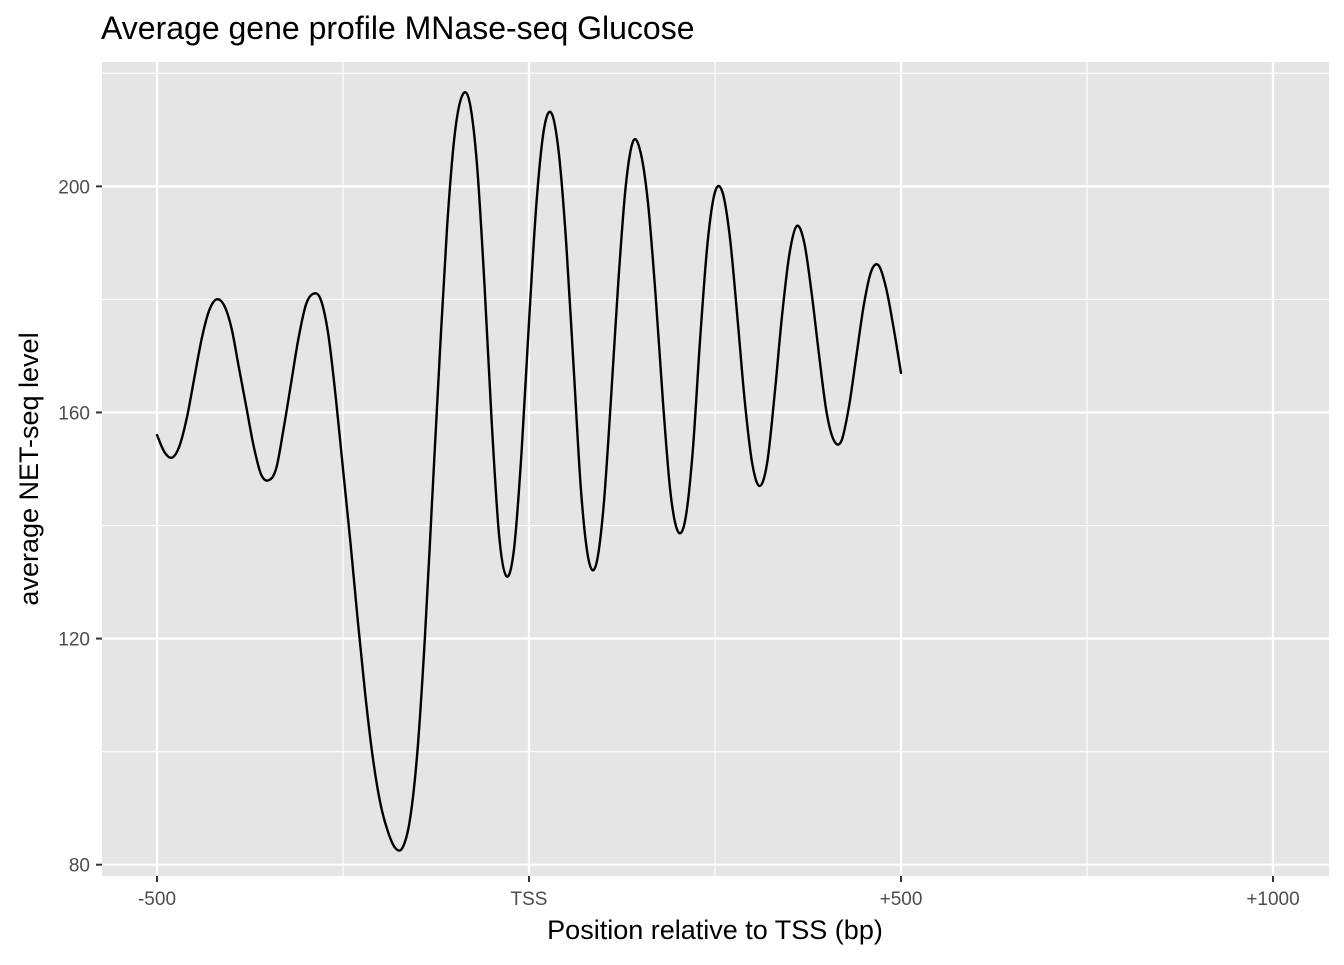 The height and width of the screenshot is (965, 1344). What do you see at coordinates (157, 899) in the screenshot?
I see `x-tick-label: -500` at bounding box center [157, 899].